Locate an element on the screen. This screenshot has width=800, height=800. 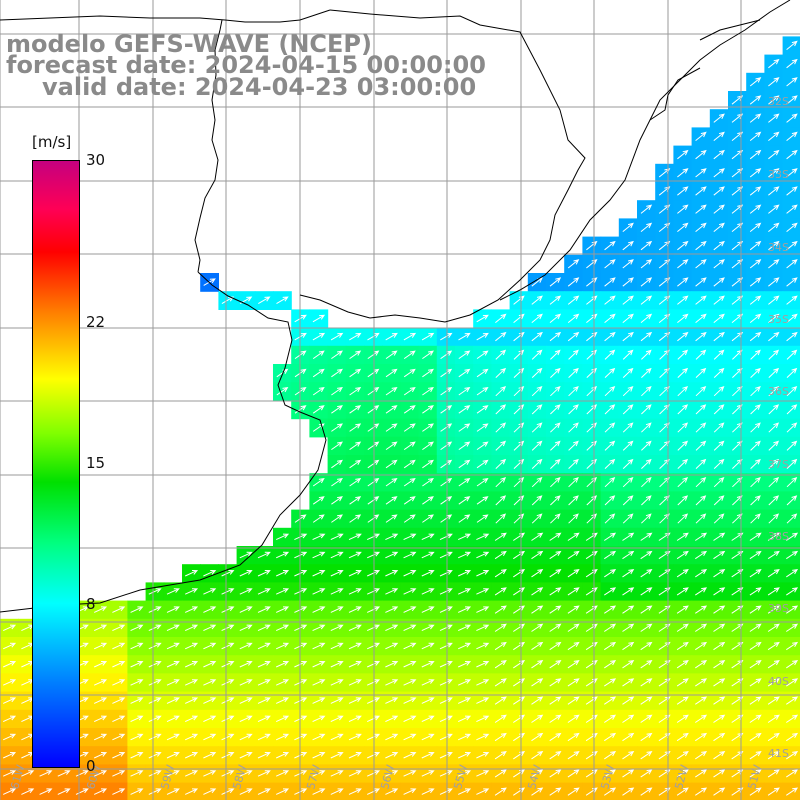
longitude-label: 59W is located at coordinates (167, 777).